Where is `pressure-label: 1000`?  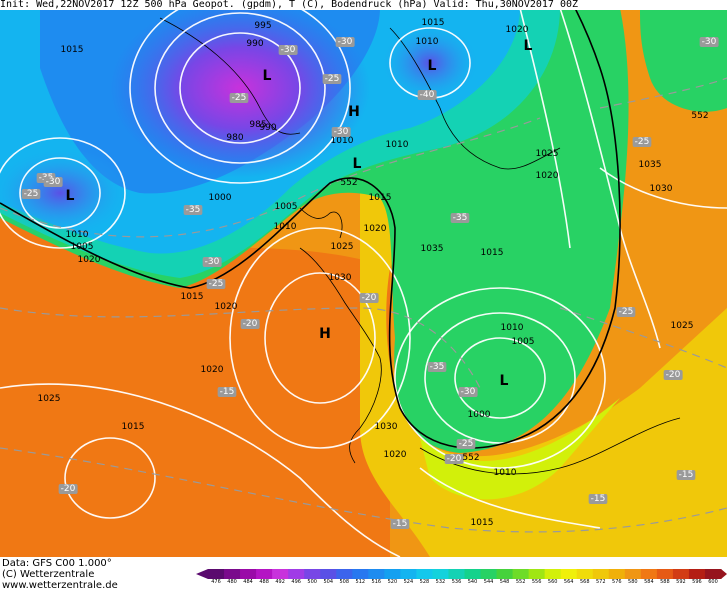
pressure-label: 1000 is located at coordinates (479, 415).